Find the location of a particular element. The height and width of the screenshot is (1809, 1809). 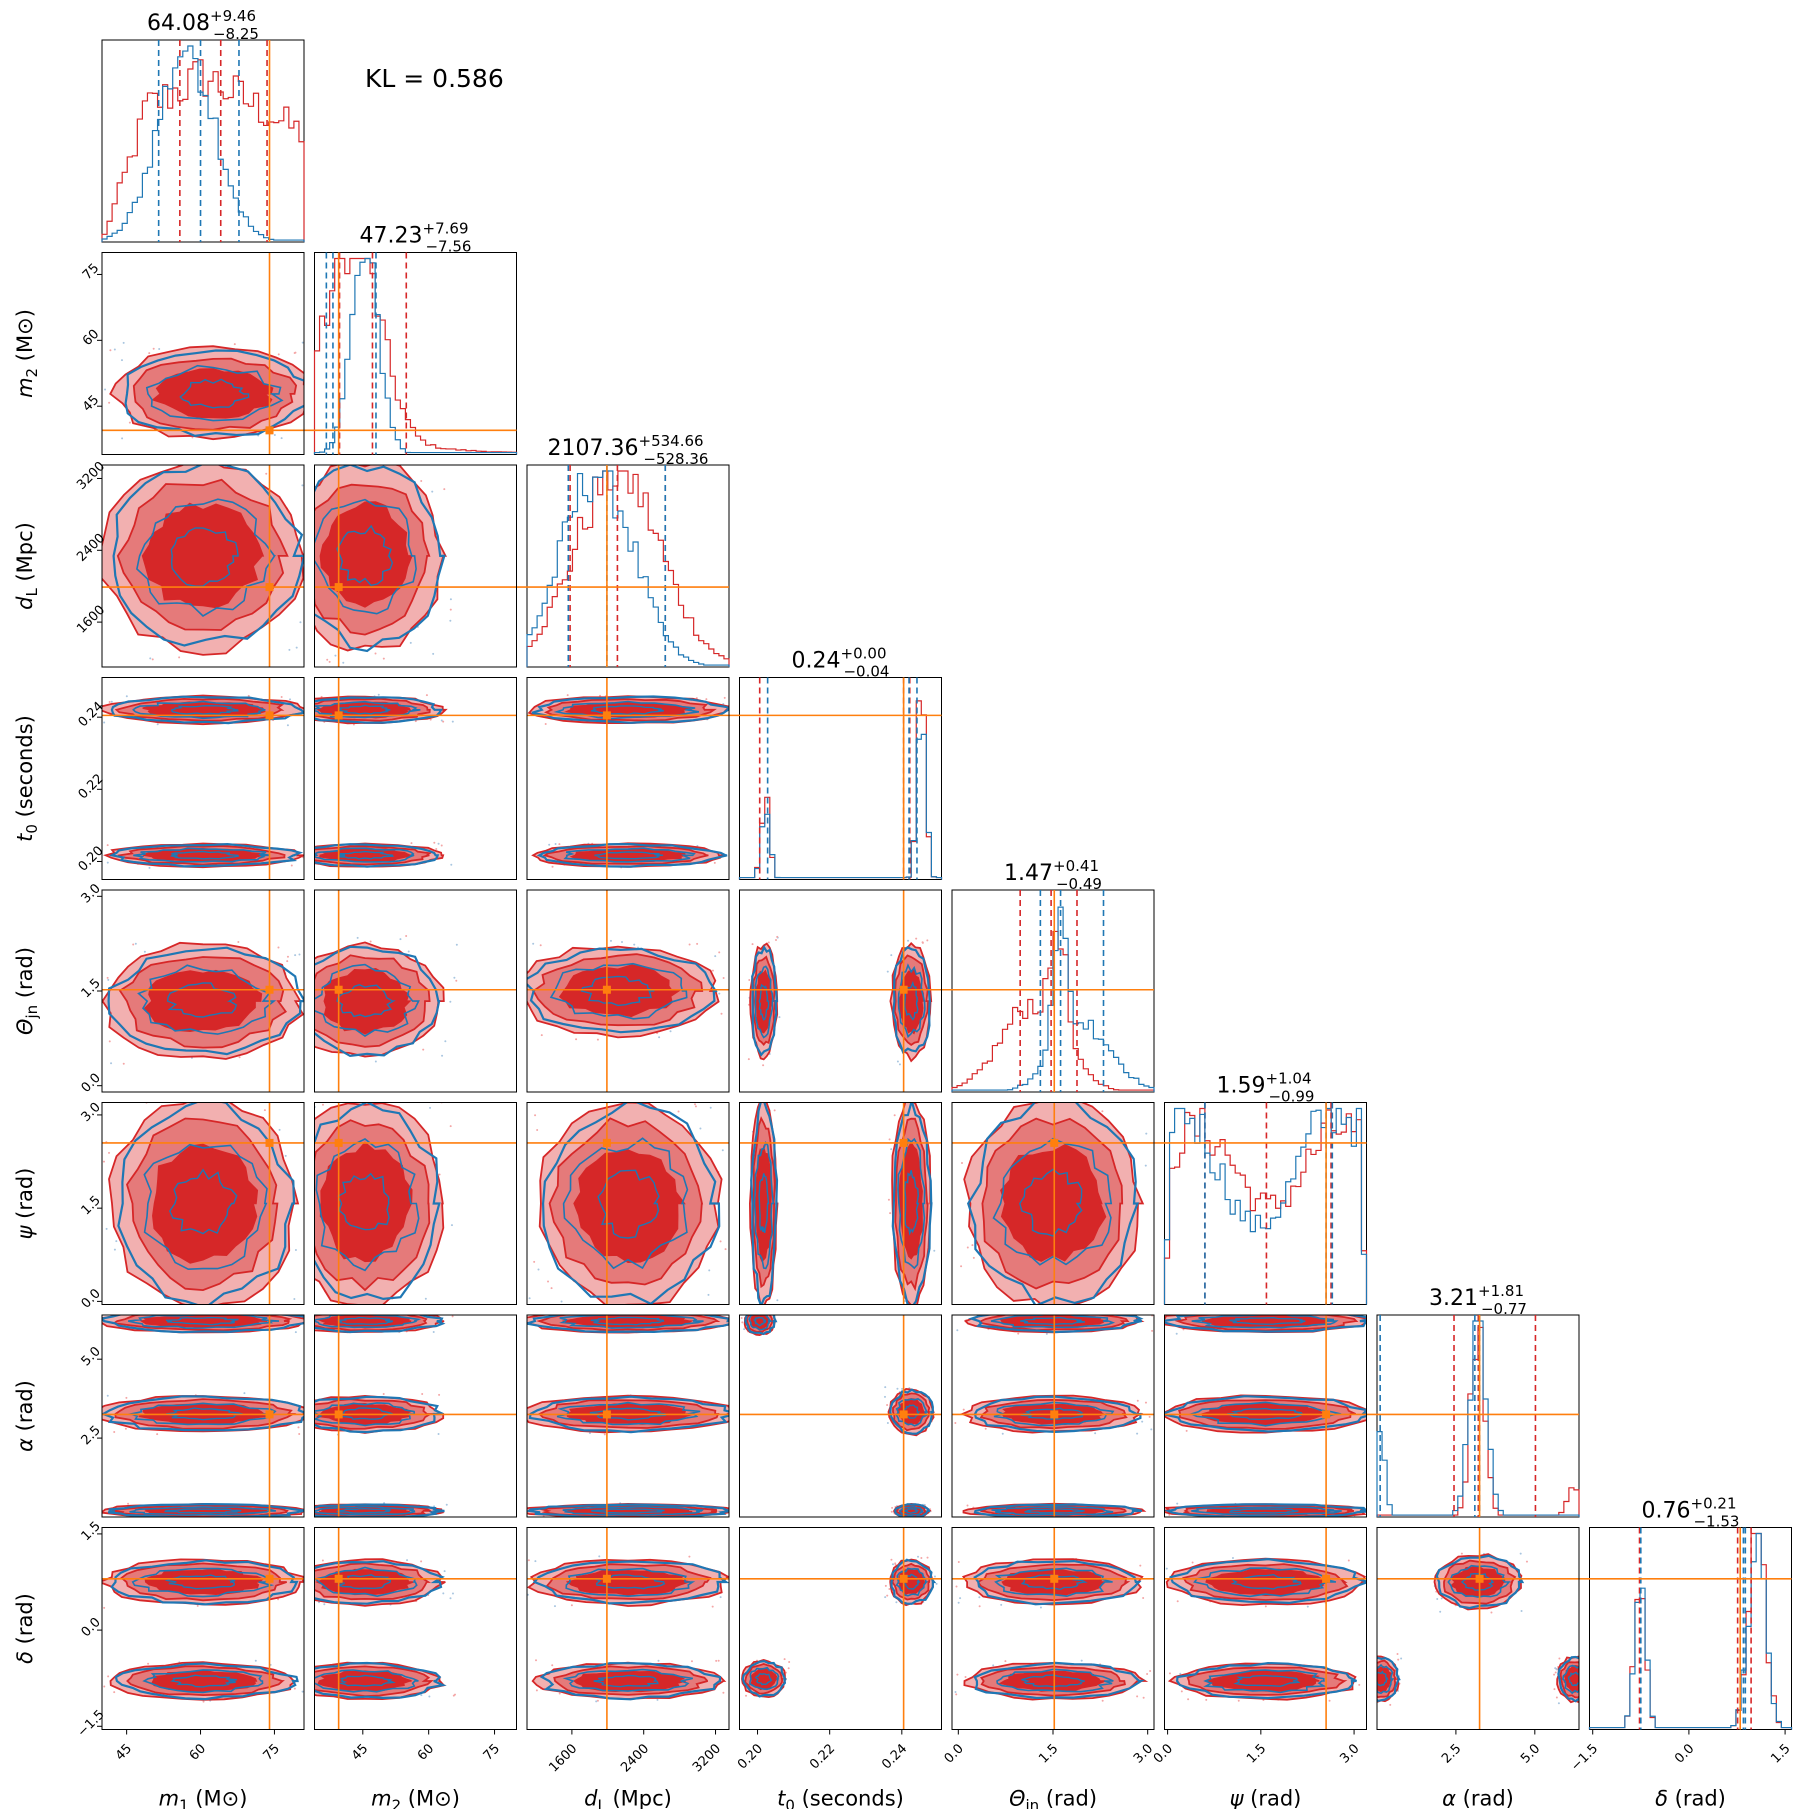

x-tick-label: −1.5 is located at coordinates (1584, 1757).